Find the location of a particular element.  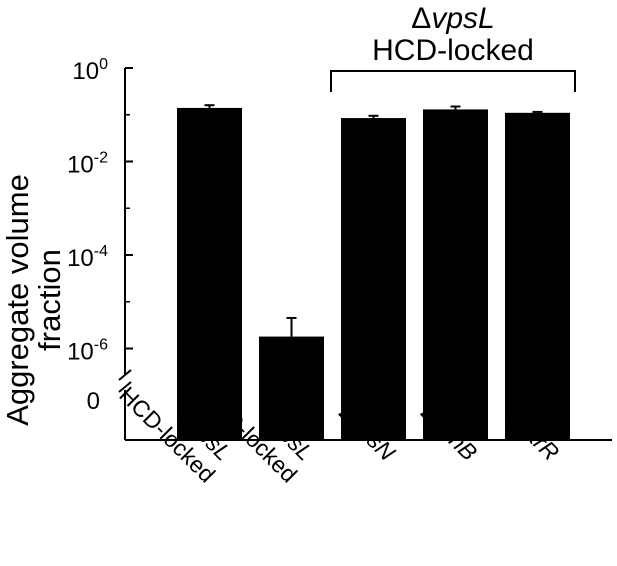

bracket-label-line-1: ΔvpsL is located at coordinates (452, 18).